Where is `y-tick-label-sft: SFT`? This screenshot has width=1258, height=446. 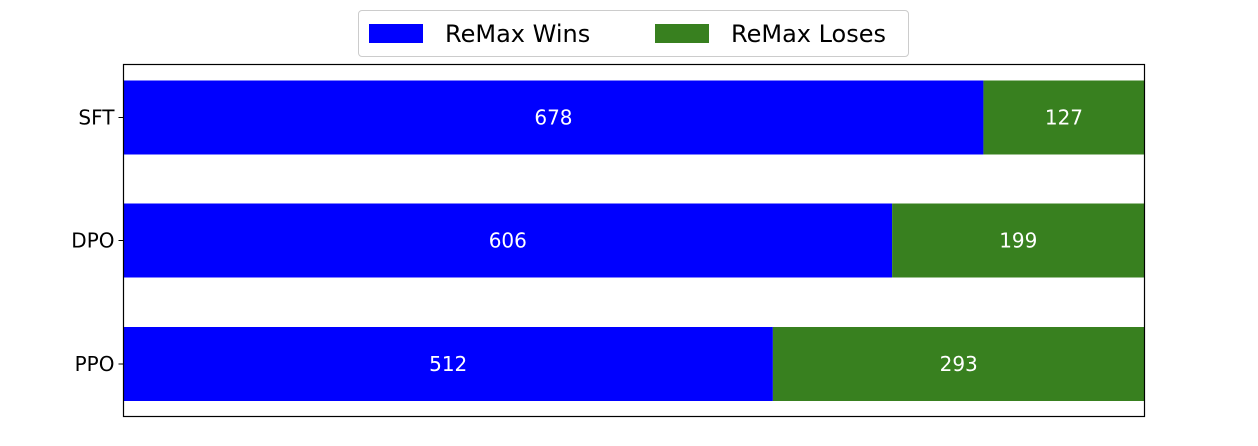 y-tick-label-sft: SFT is located at coordinates (96, 118).